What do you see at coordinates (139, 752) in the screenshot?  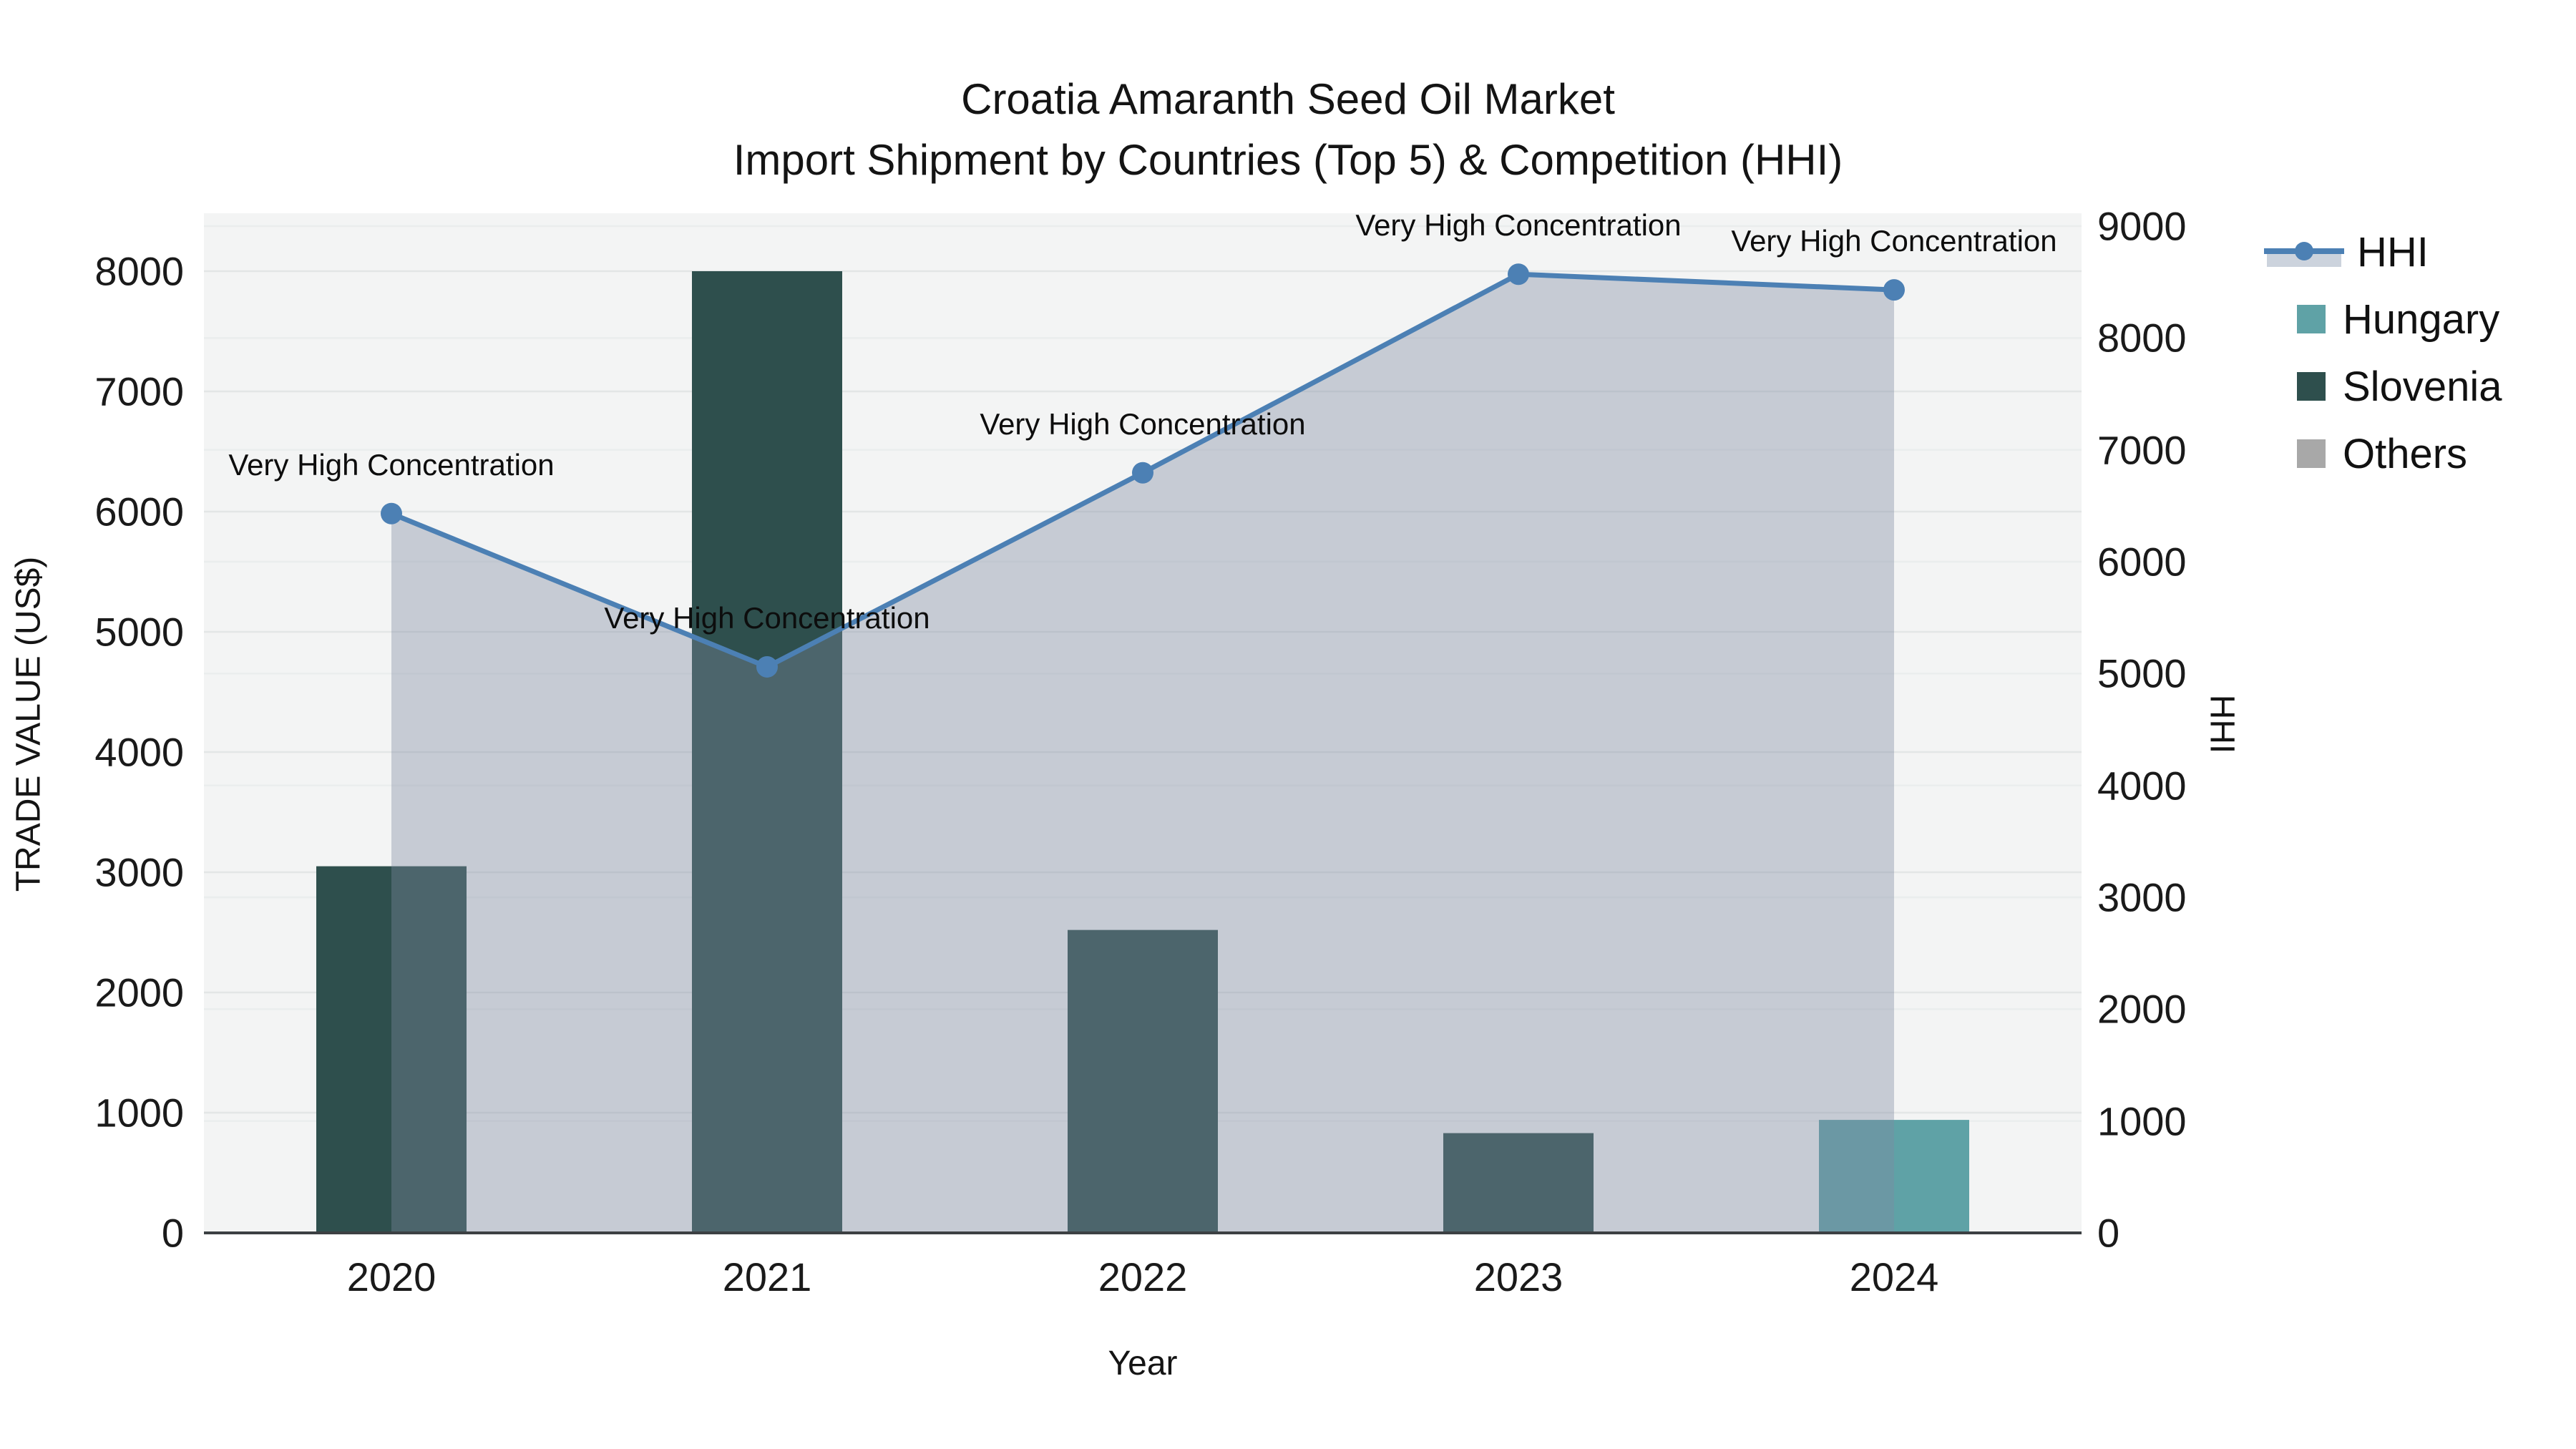 I see `y-left-tick-4000: 4000` at bounding box center [139, 752].